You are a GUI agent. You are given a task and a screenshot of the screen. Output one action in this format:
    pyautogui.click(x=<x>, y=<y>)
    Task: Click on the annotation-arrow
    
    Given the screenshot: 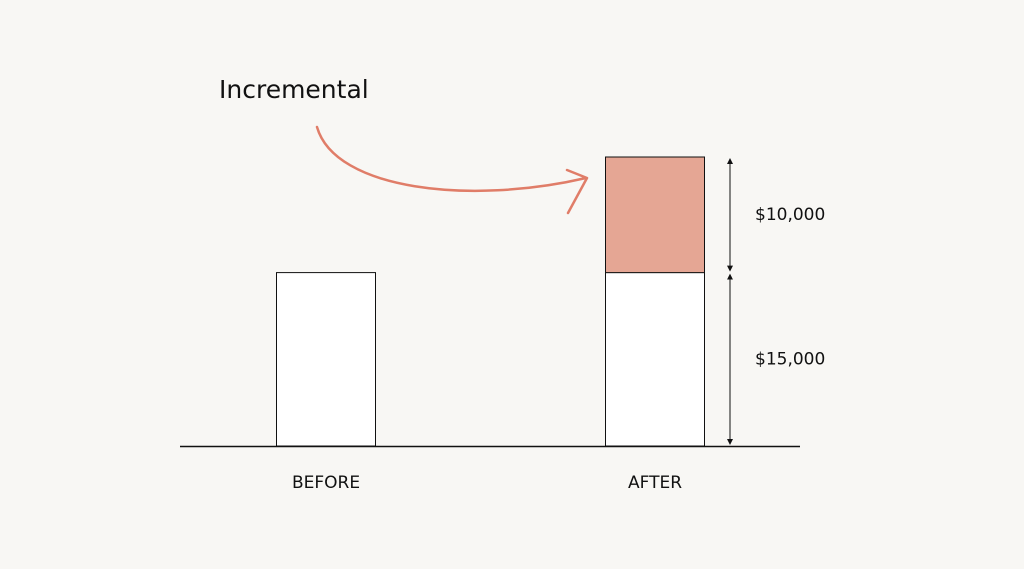 What is the action you would take?
    pyautogui.click(x=451, y=159)
    